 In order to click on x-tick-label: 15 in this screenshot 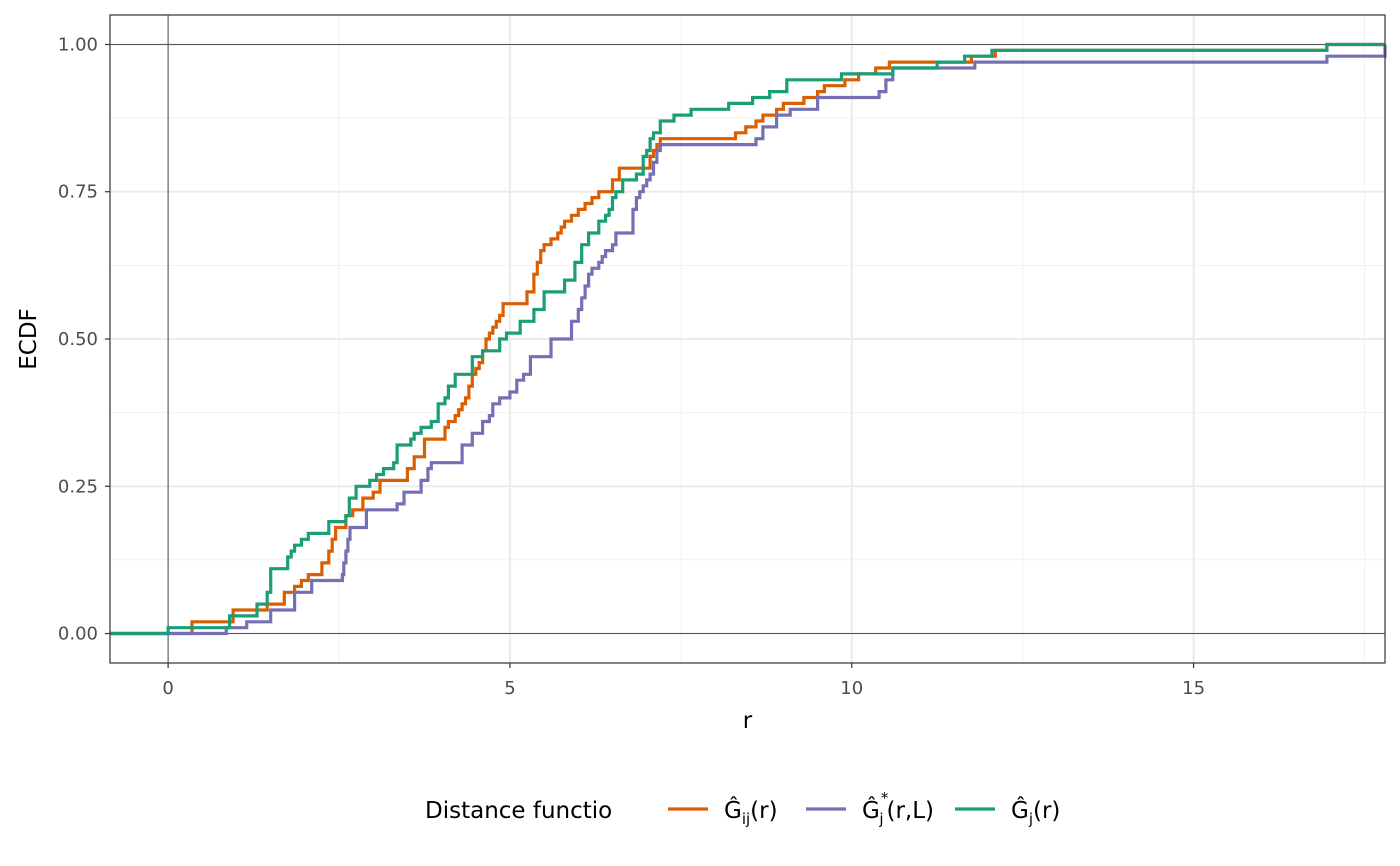, I will do `click(1193, 688)`.